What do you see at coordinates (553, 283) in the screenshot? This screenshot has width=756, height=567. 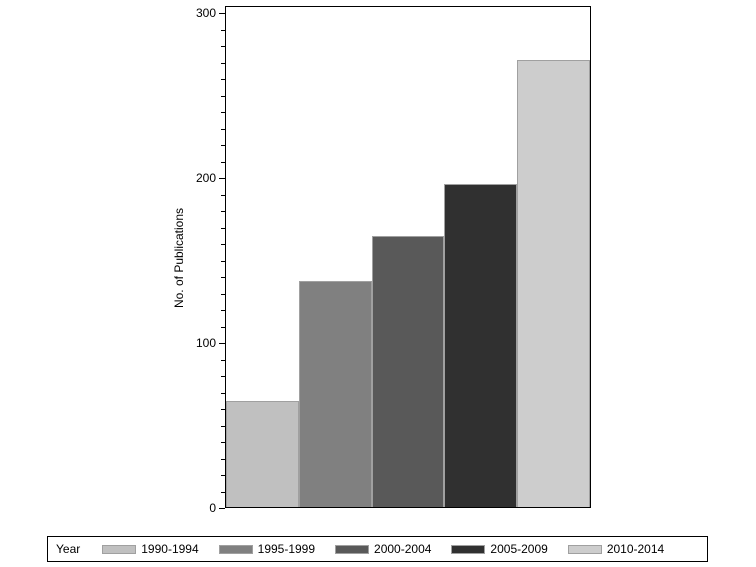 I see `bar-2010-2014` at bounding box center [553, 283].